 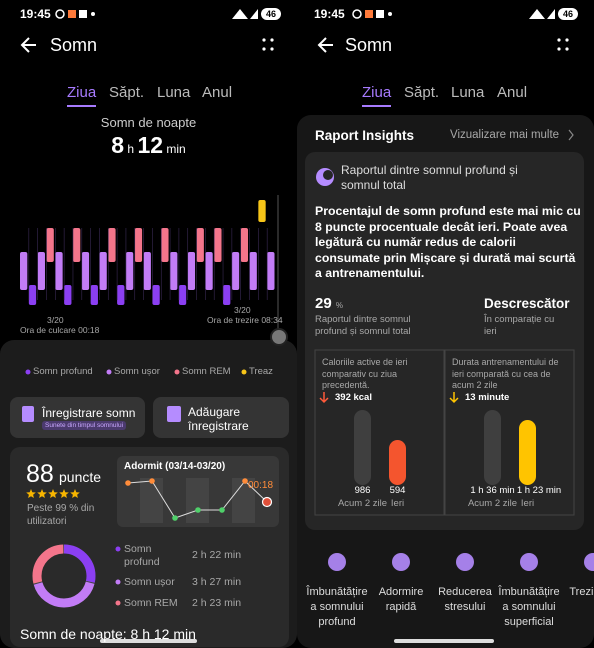 I want to click on button-bg, so click(x=221, y=417).